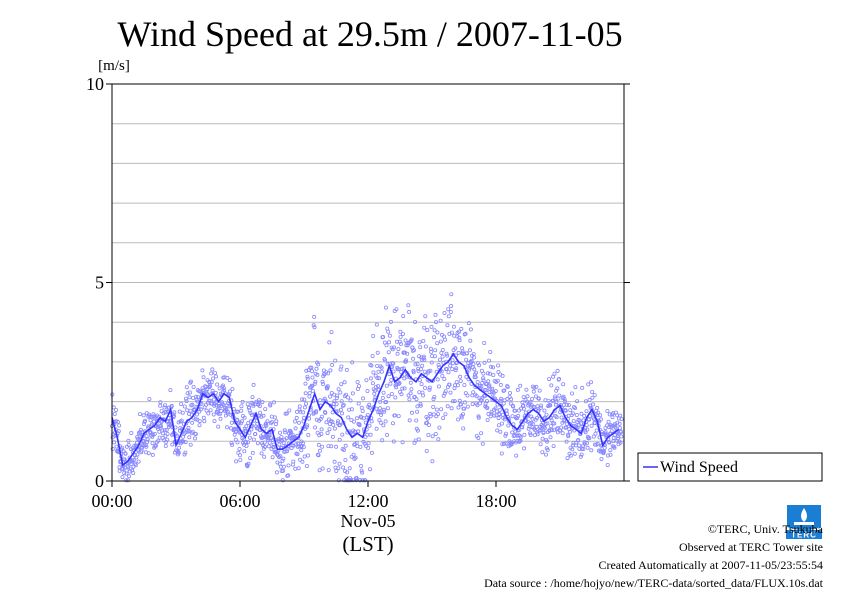 The height and width of the screenshot is (595, 842). Describe the element at coordinates (111, 501) in the screenshot. I see `x-tick-label: 00:00` at that location.